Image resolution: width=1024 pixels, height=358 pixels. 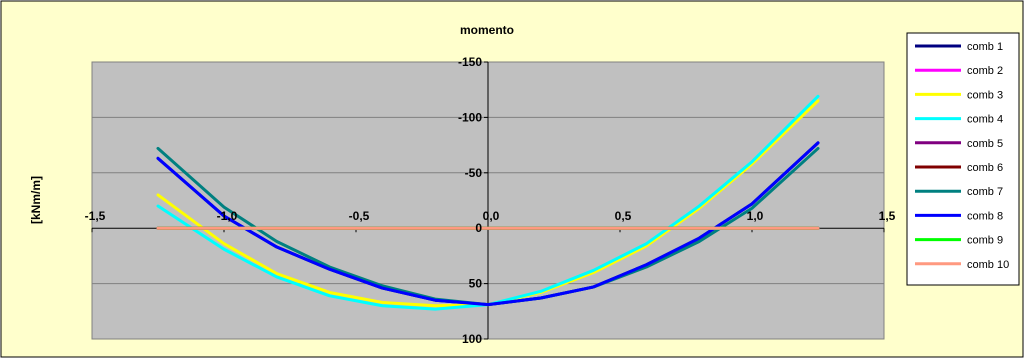 I want to click on y-tick-label: -150, so click(x=470, y=62).